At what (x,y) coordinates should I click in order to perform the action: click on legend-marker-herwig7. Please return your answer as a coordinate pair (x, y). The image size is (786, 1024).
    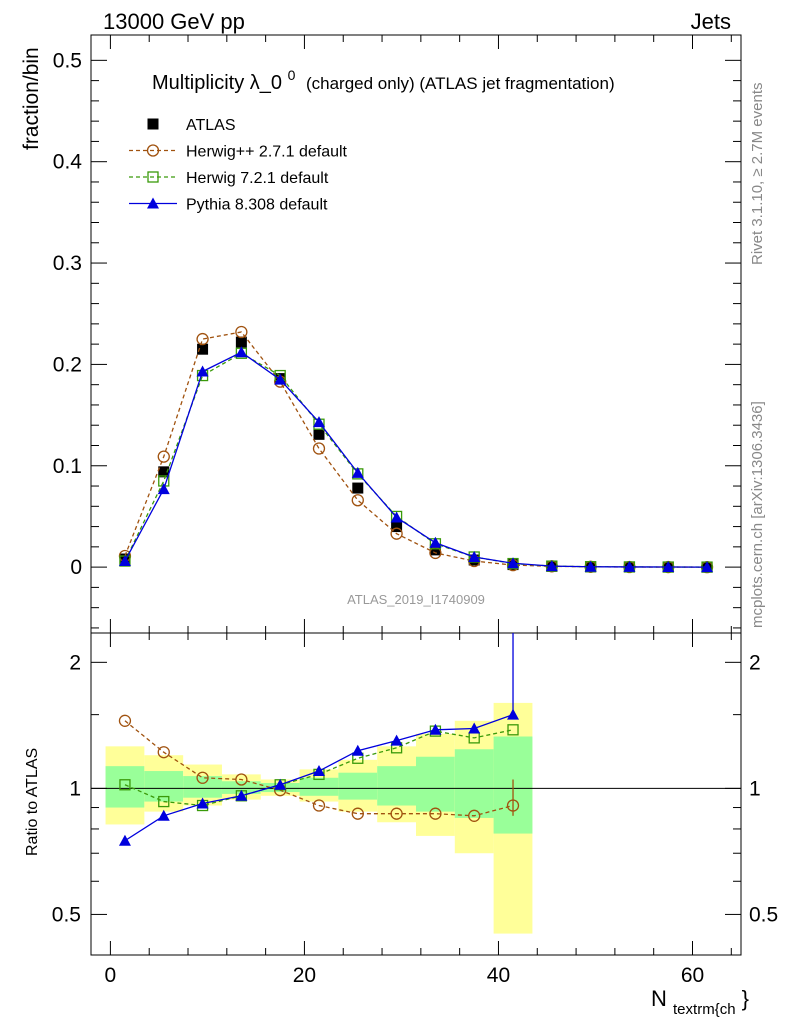
    Looking at the image, I should click on (153, 177).